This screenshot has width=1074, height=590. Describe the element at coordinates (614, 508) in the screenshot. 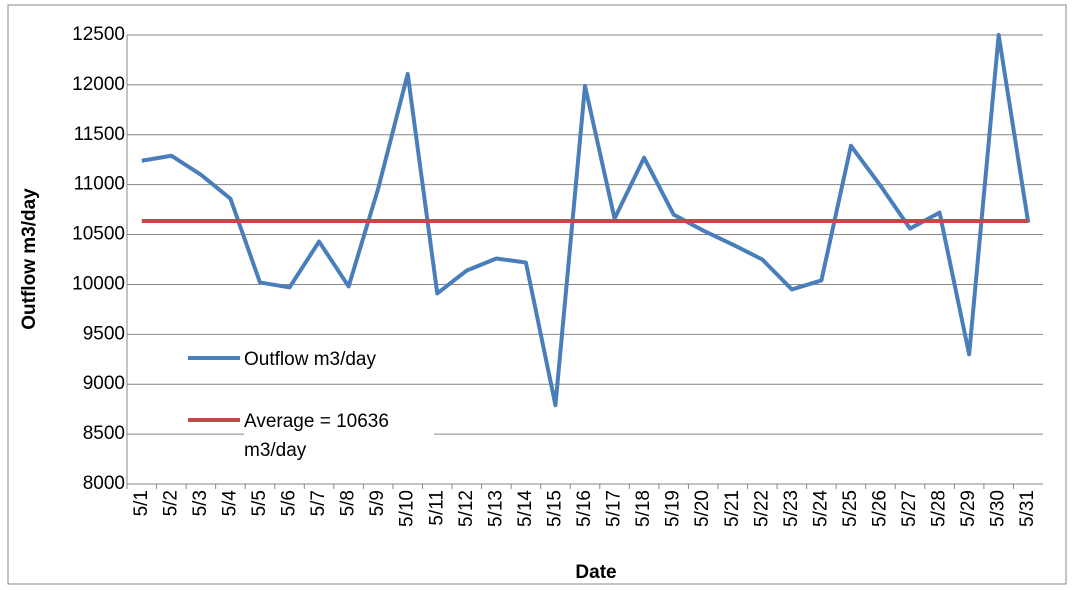

I see `x-tick-label: 5/17` at that location.